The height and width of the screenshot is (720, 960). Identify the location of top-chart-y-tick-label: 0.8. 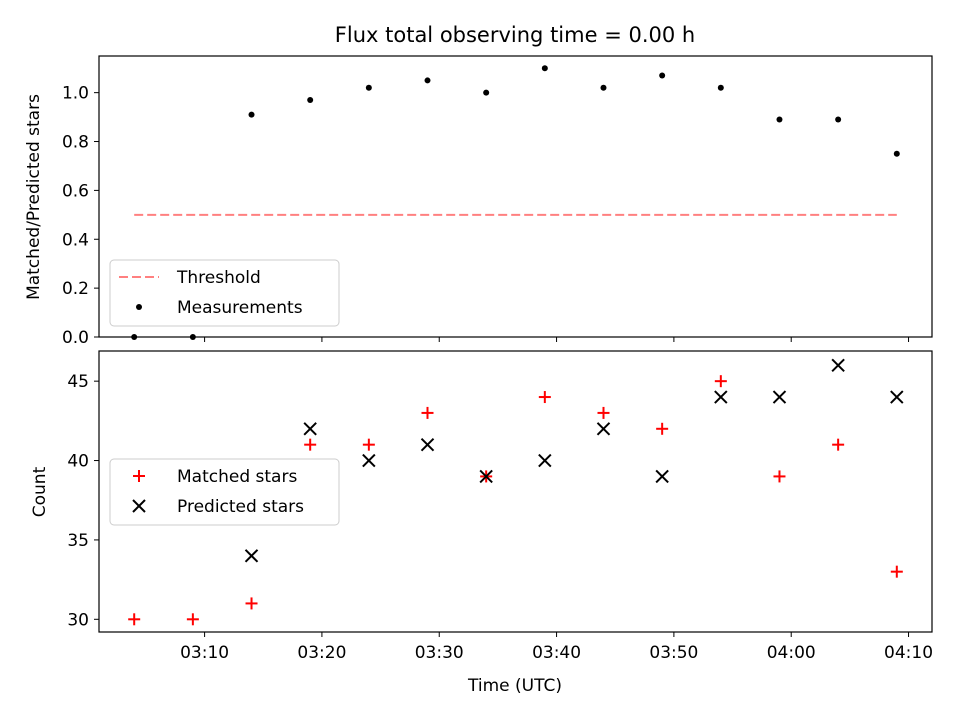
(75, 143).